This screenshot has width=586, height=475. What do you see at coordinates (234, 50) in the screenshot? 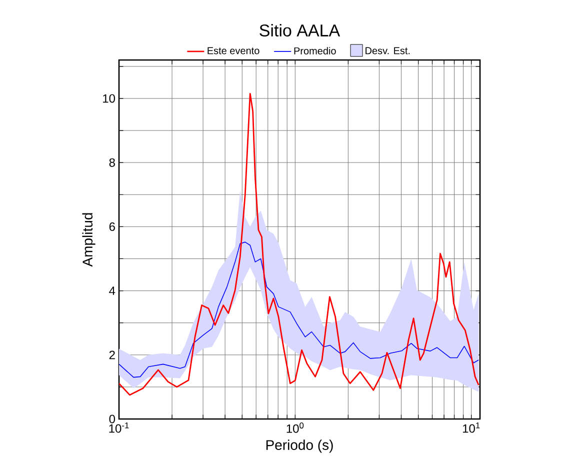
I see `legend-label: Este evento` at bounding box center [234, 50].